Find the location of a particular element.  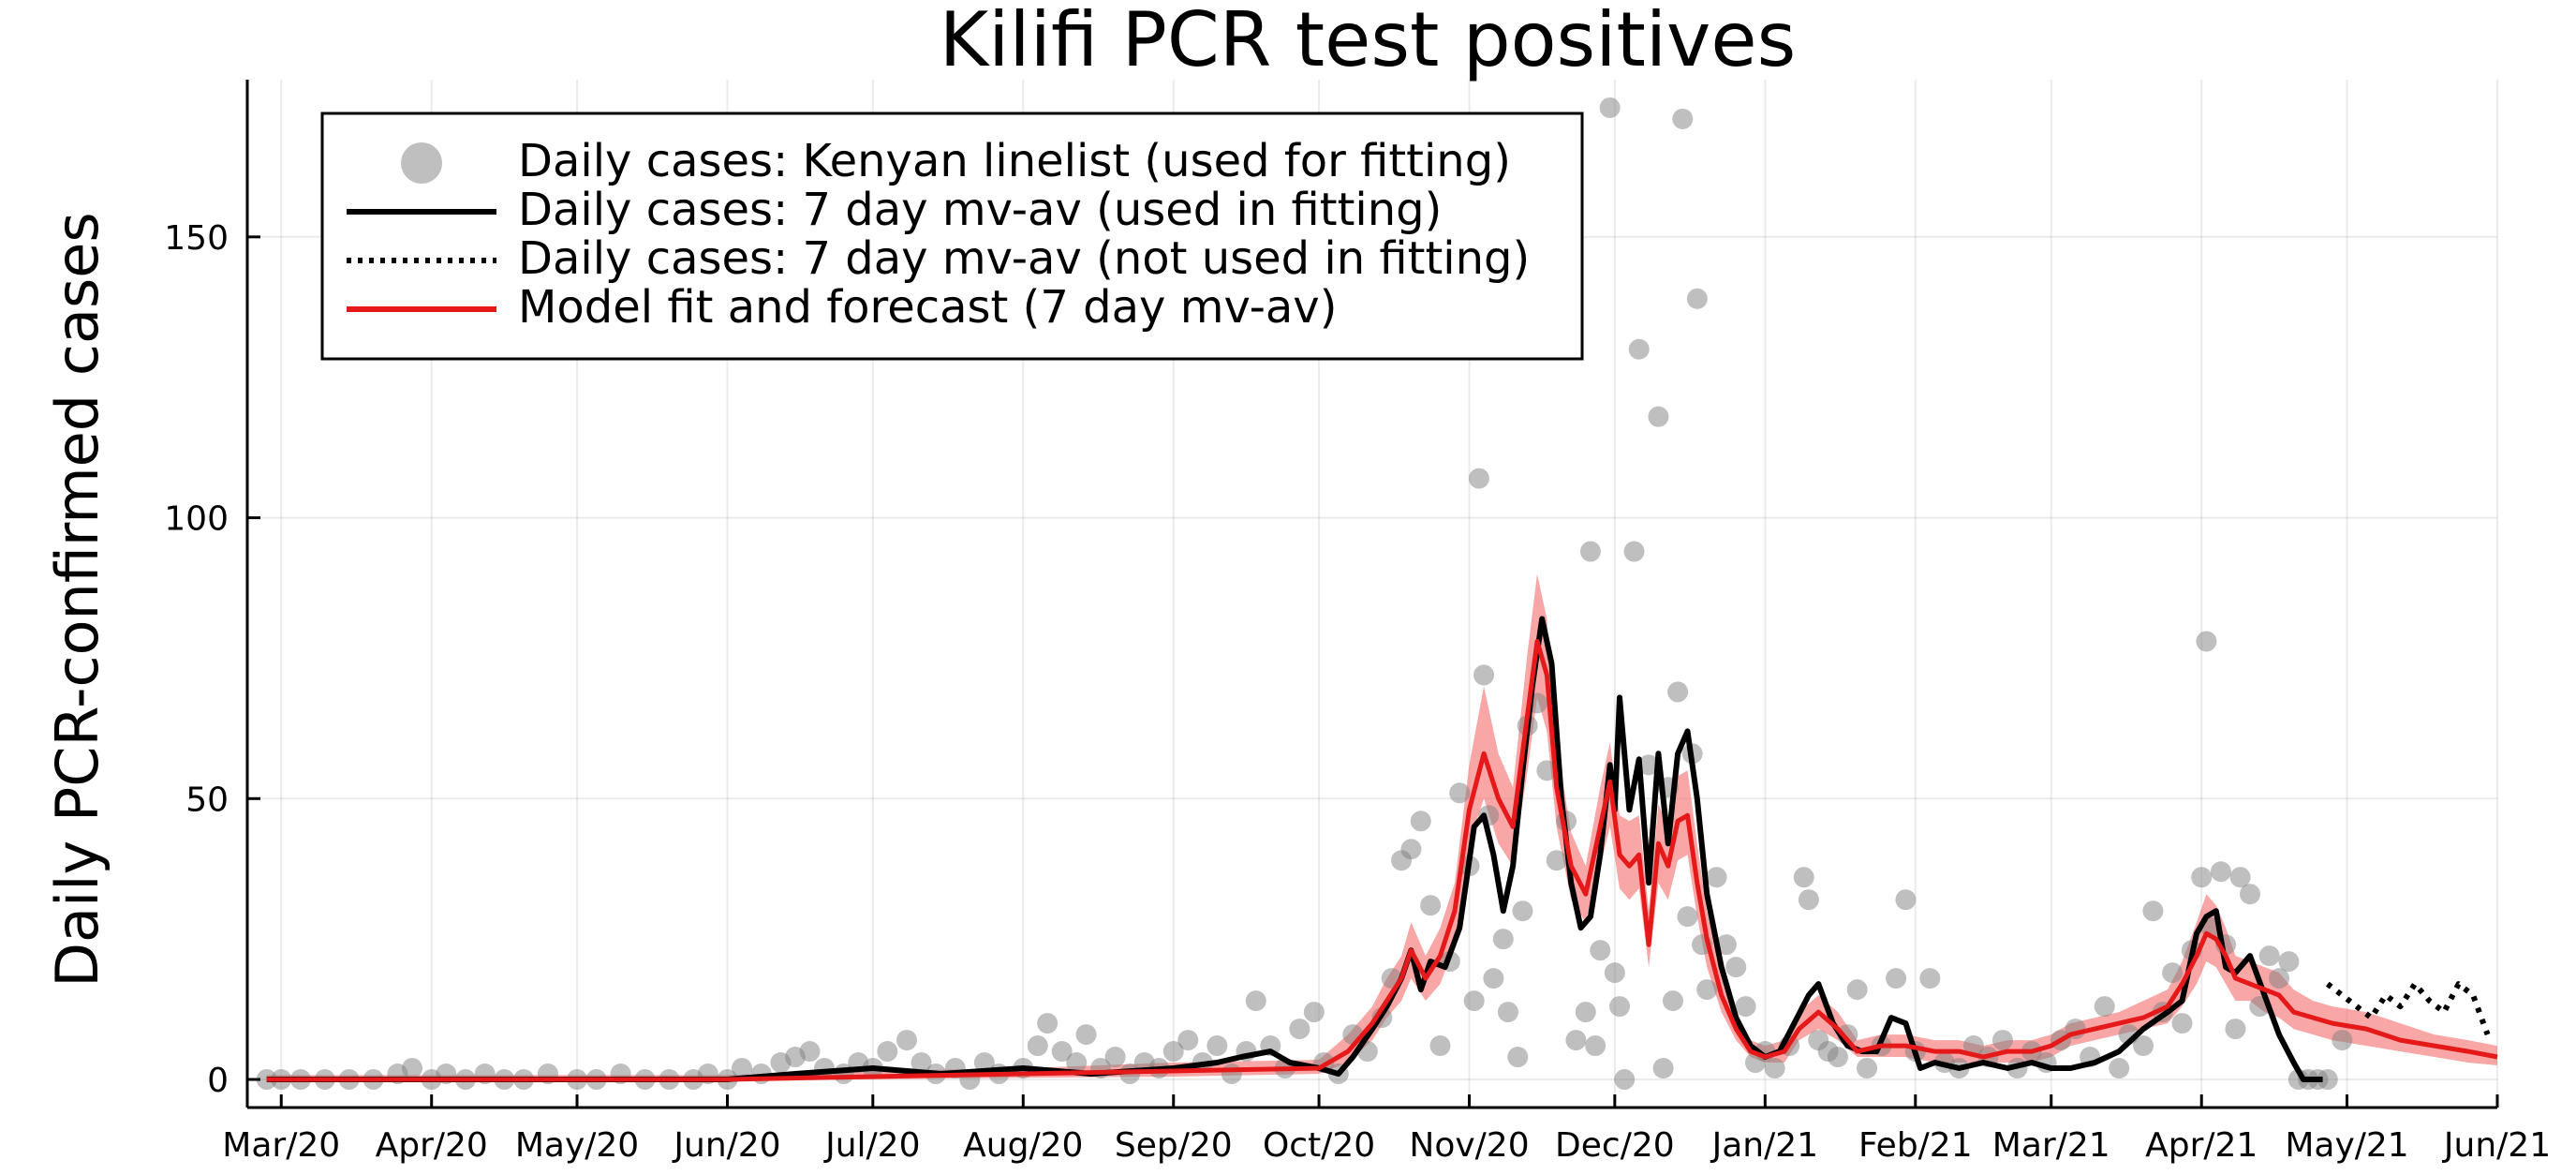

chart-title: Kilifi PCR test positives is located at coordinates (1368, 41).